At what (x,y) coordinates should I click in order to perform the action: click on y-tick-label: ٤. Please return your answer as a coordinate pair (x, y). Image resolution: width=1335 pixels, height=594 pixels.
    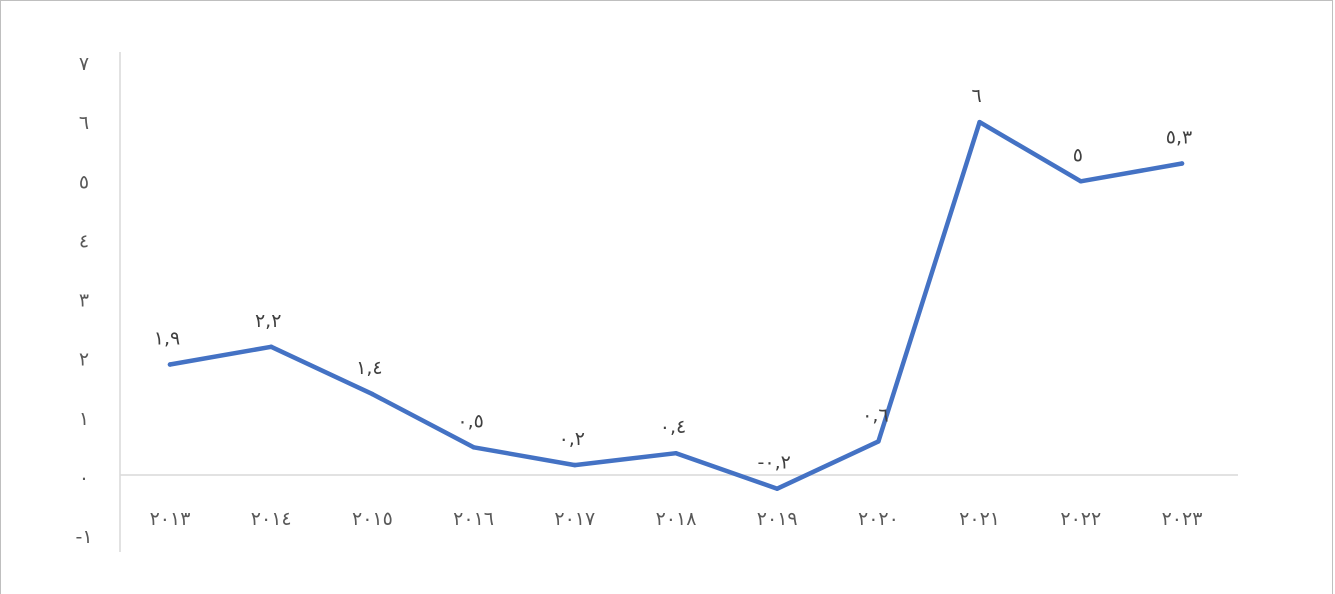
    Looking at the image, I should click on (84, 241).